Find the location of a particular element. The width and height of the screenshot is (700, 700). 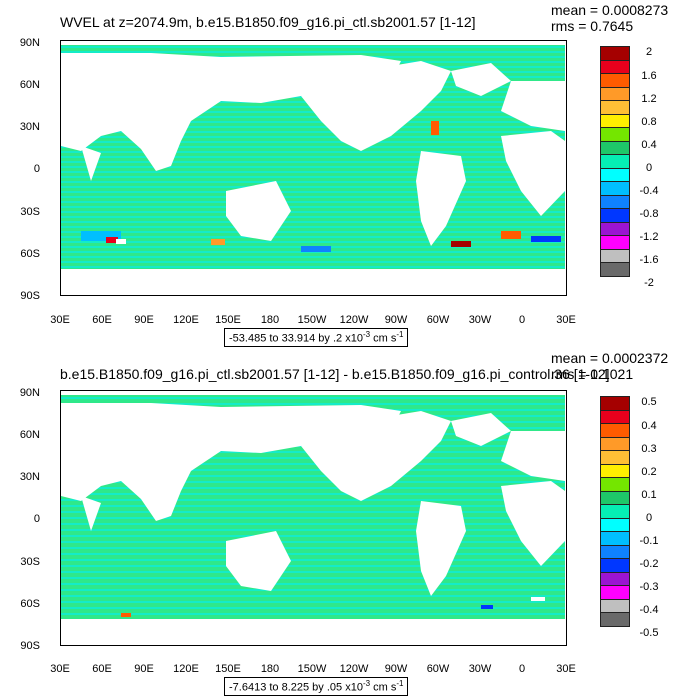

lon-label: 90W is located at coordinates (396, 669).